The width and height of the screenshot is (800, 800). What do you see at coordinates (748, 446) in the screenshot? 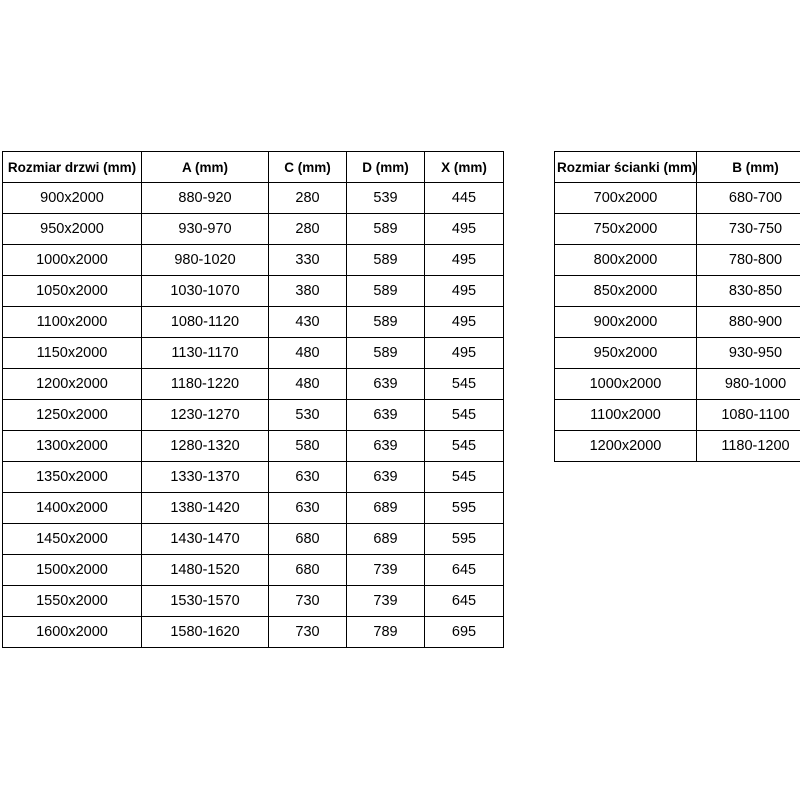
I see `wall-cell-b: 1180-1200` at bounding box center [748, 446].